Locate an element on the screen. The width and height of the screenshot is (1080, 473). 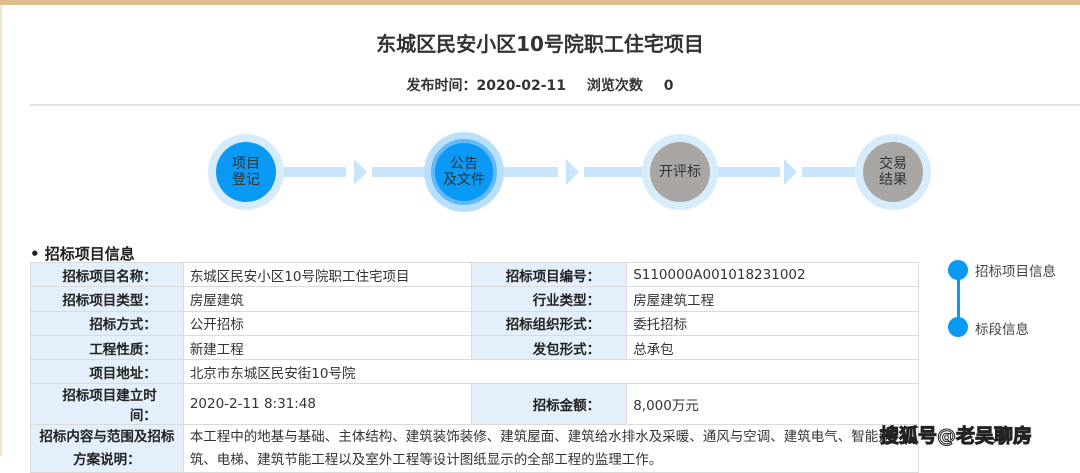
table-row: 工程性质： 新建工程 发包形式： 总承包 is located at coordinates (474, 347).